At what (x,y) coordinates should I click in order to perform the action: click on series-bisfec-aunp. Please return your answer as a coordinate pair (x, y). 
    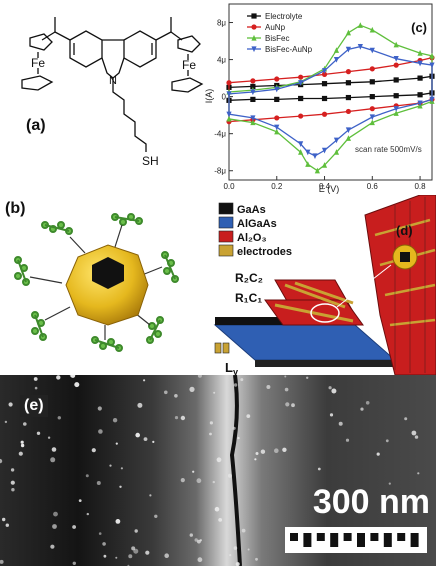
    Looking at the image, I should click on (330, 102).